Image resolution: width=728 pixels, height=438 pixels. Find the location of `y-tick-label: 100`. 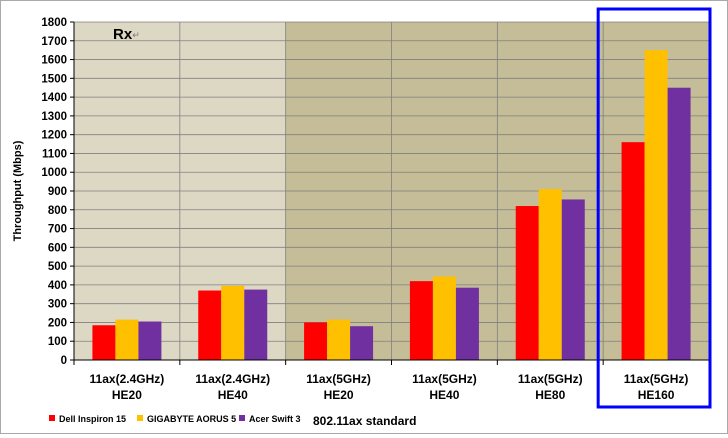

y-tick-label: 100 is located at coordinates (57, 342).